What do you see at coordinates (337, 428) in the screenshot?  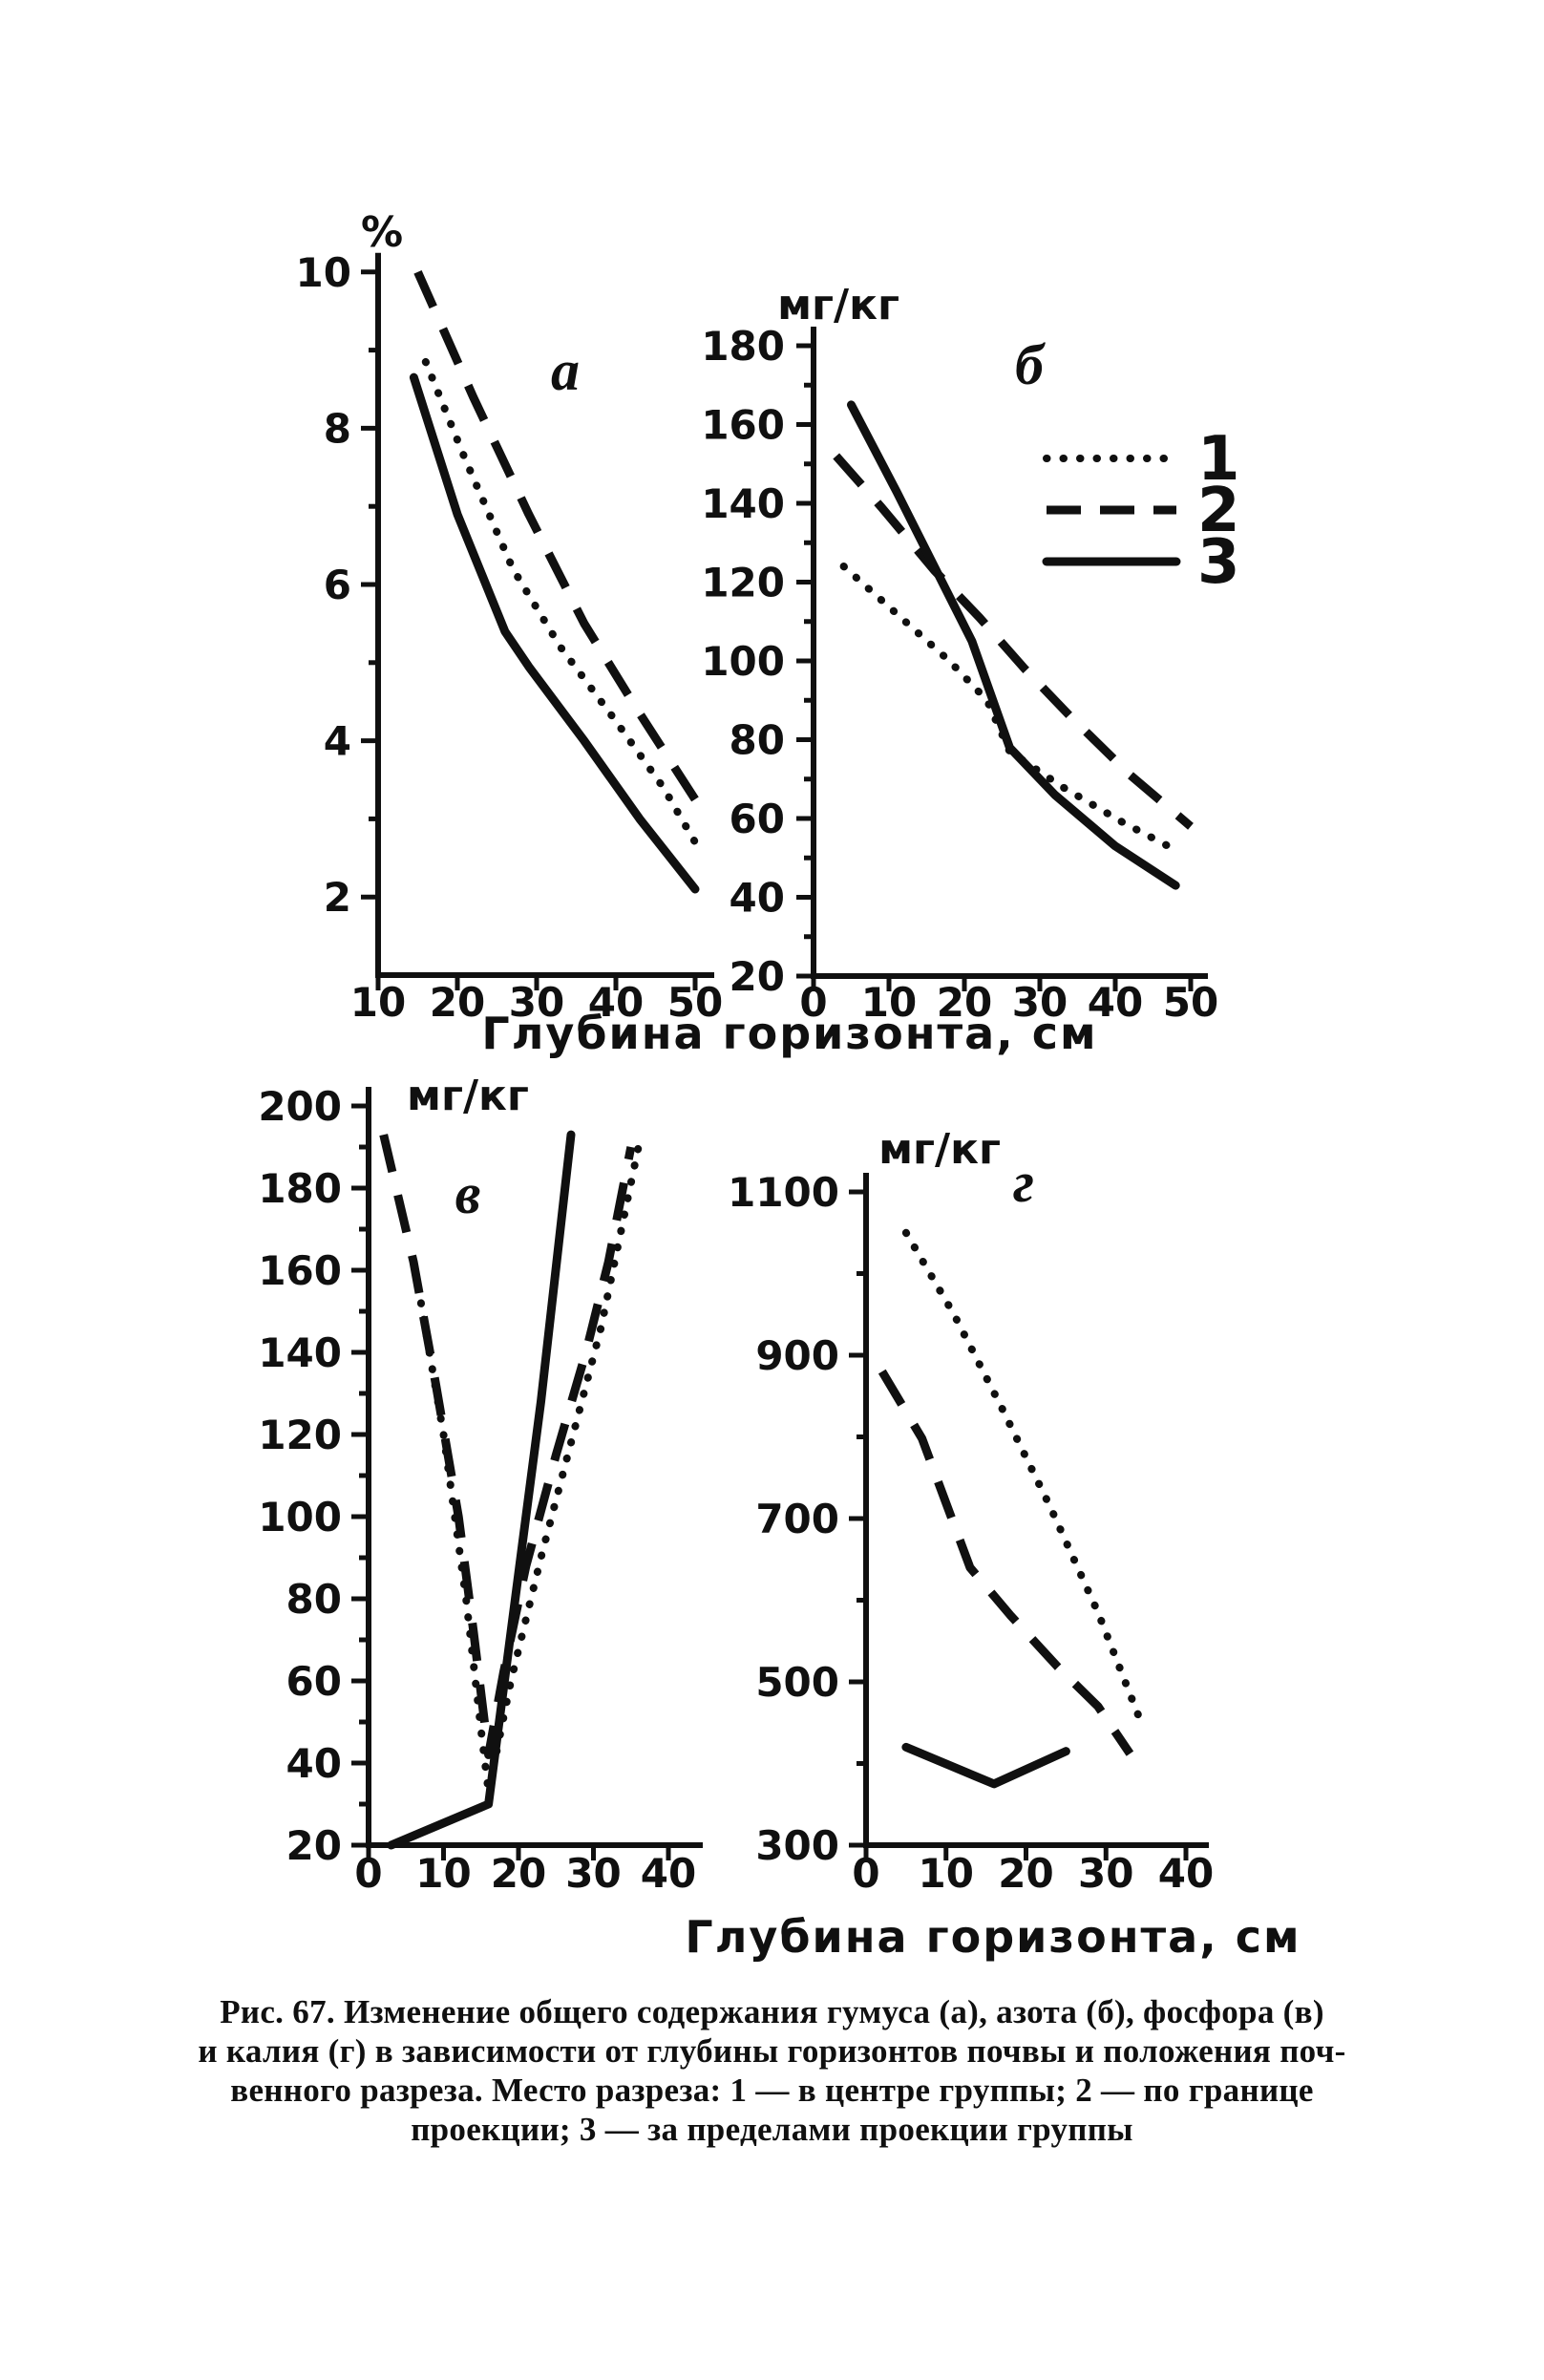 I see `y-tick-label: 8` at bounding box center [337, 428].